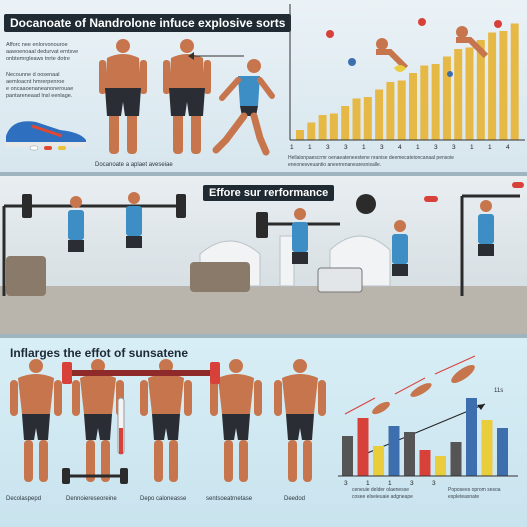 This screenshot has height=527, width=527. Describe the element at coordinates (46, 136) in the screenshot. I see `sneaker-icon` at that location.